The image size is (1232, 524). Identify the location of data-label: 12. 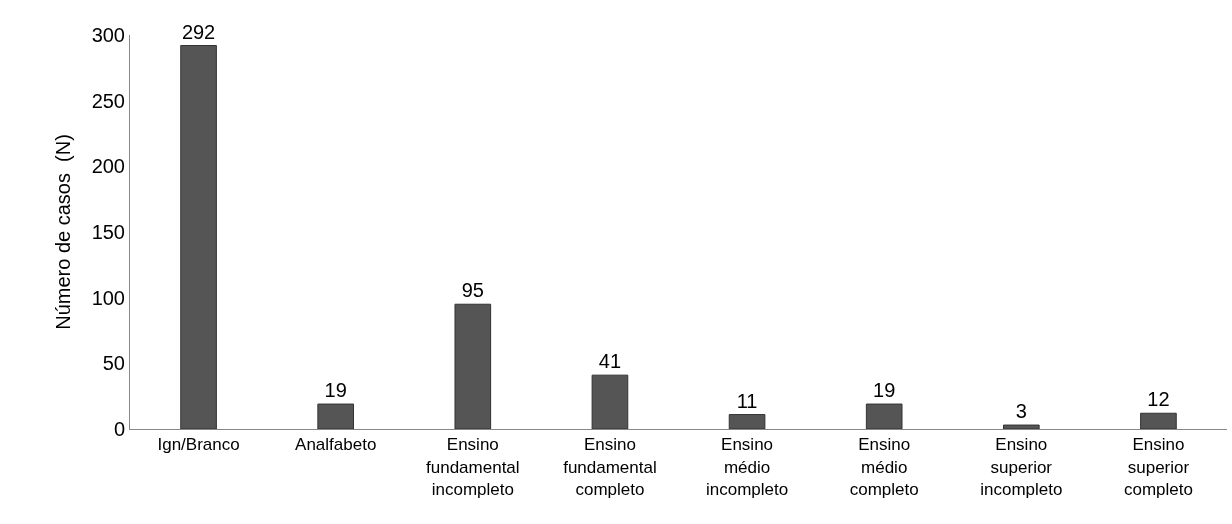
(1158, 399).